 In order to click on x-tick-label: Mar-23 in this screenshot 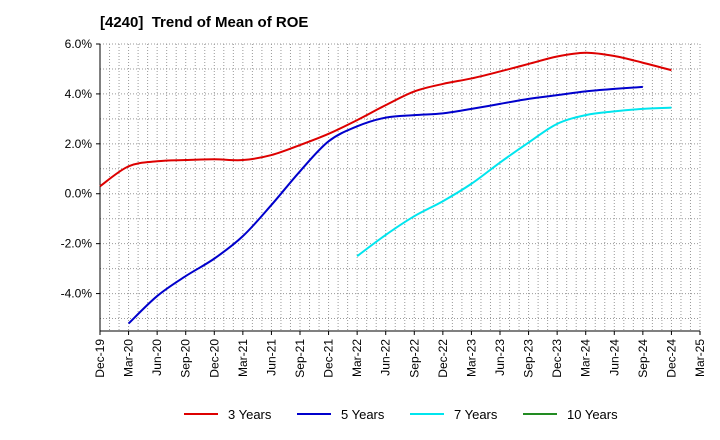, I will do `click(471, 358)`.